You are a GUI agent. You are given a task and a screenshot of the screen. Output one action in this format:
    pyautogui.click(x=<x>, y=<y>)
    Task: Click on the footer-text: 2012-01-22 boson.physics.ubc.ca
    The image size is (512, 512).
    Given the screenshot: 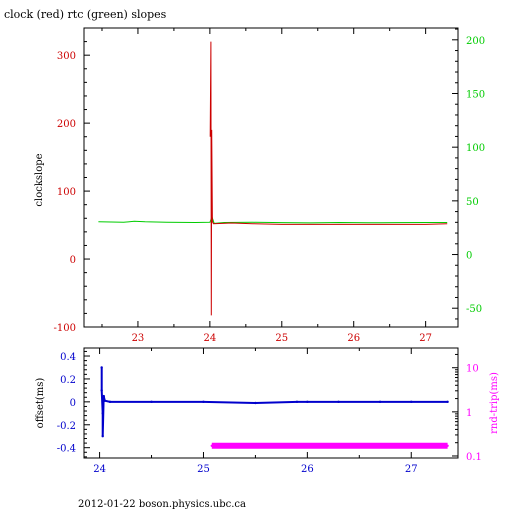 What is the action you would take?
    pyautogui.click(x=162, y=504)
    